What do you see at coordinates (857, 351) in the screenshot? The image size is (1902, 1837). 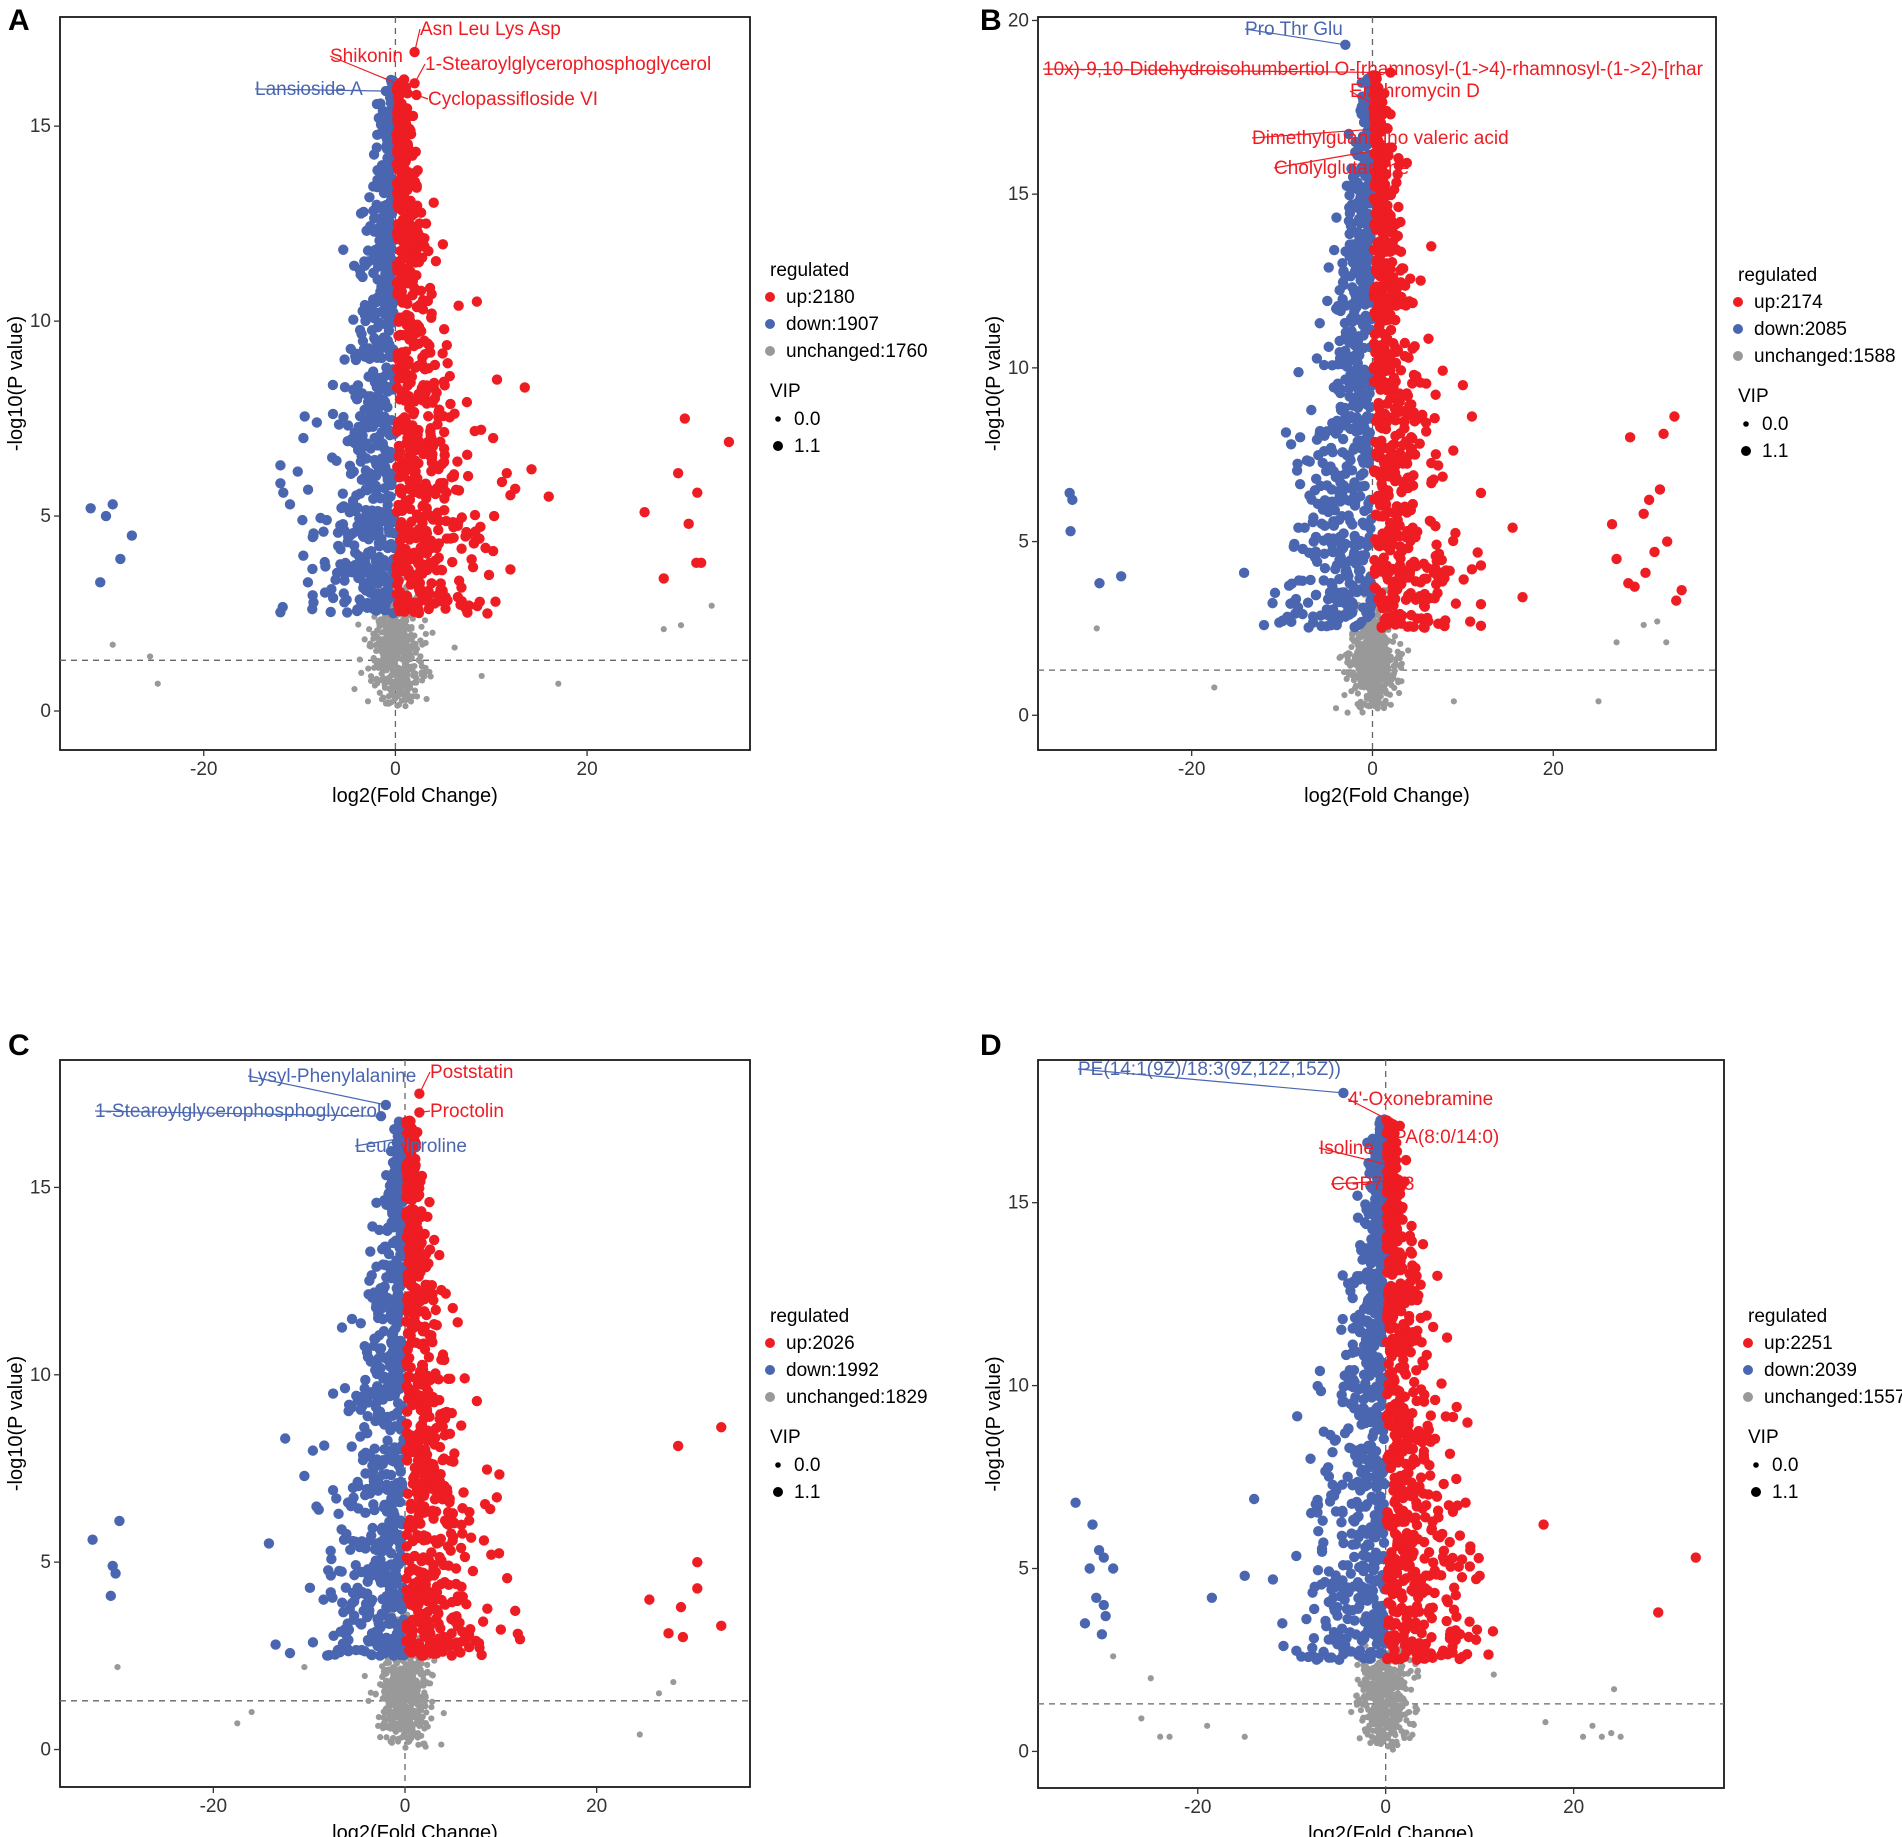 I see `legend-entry-unchanged: unchanged:1760` at bounding box center [857, 351].